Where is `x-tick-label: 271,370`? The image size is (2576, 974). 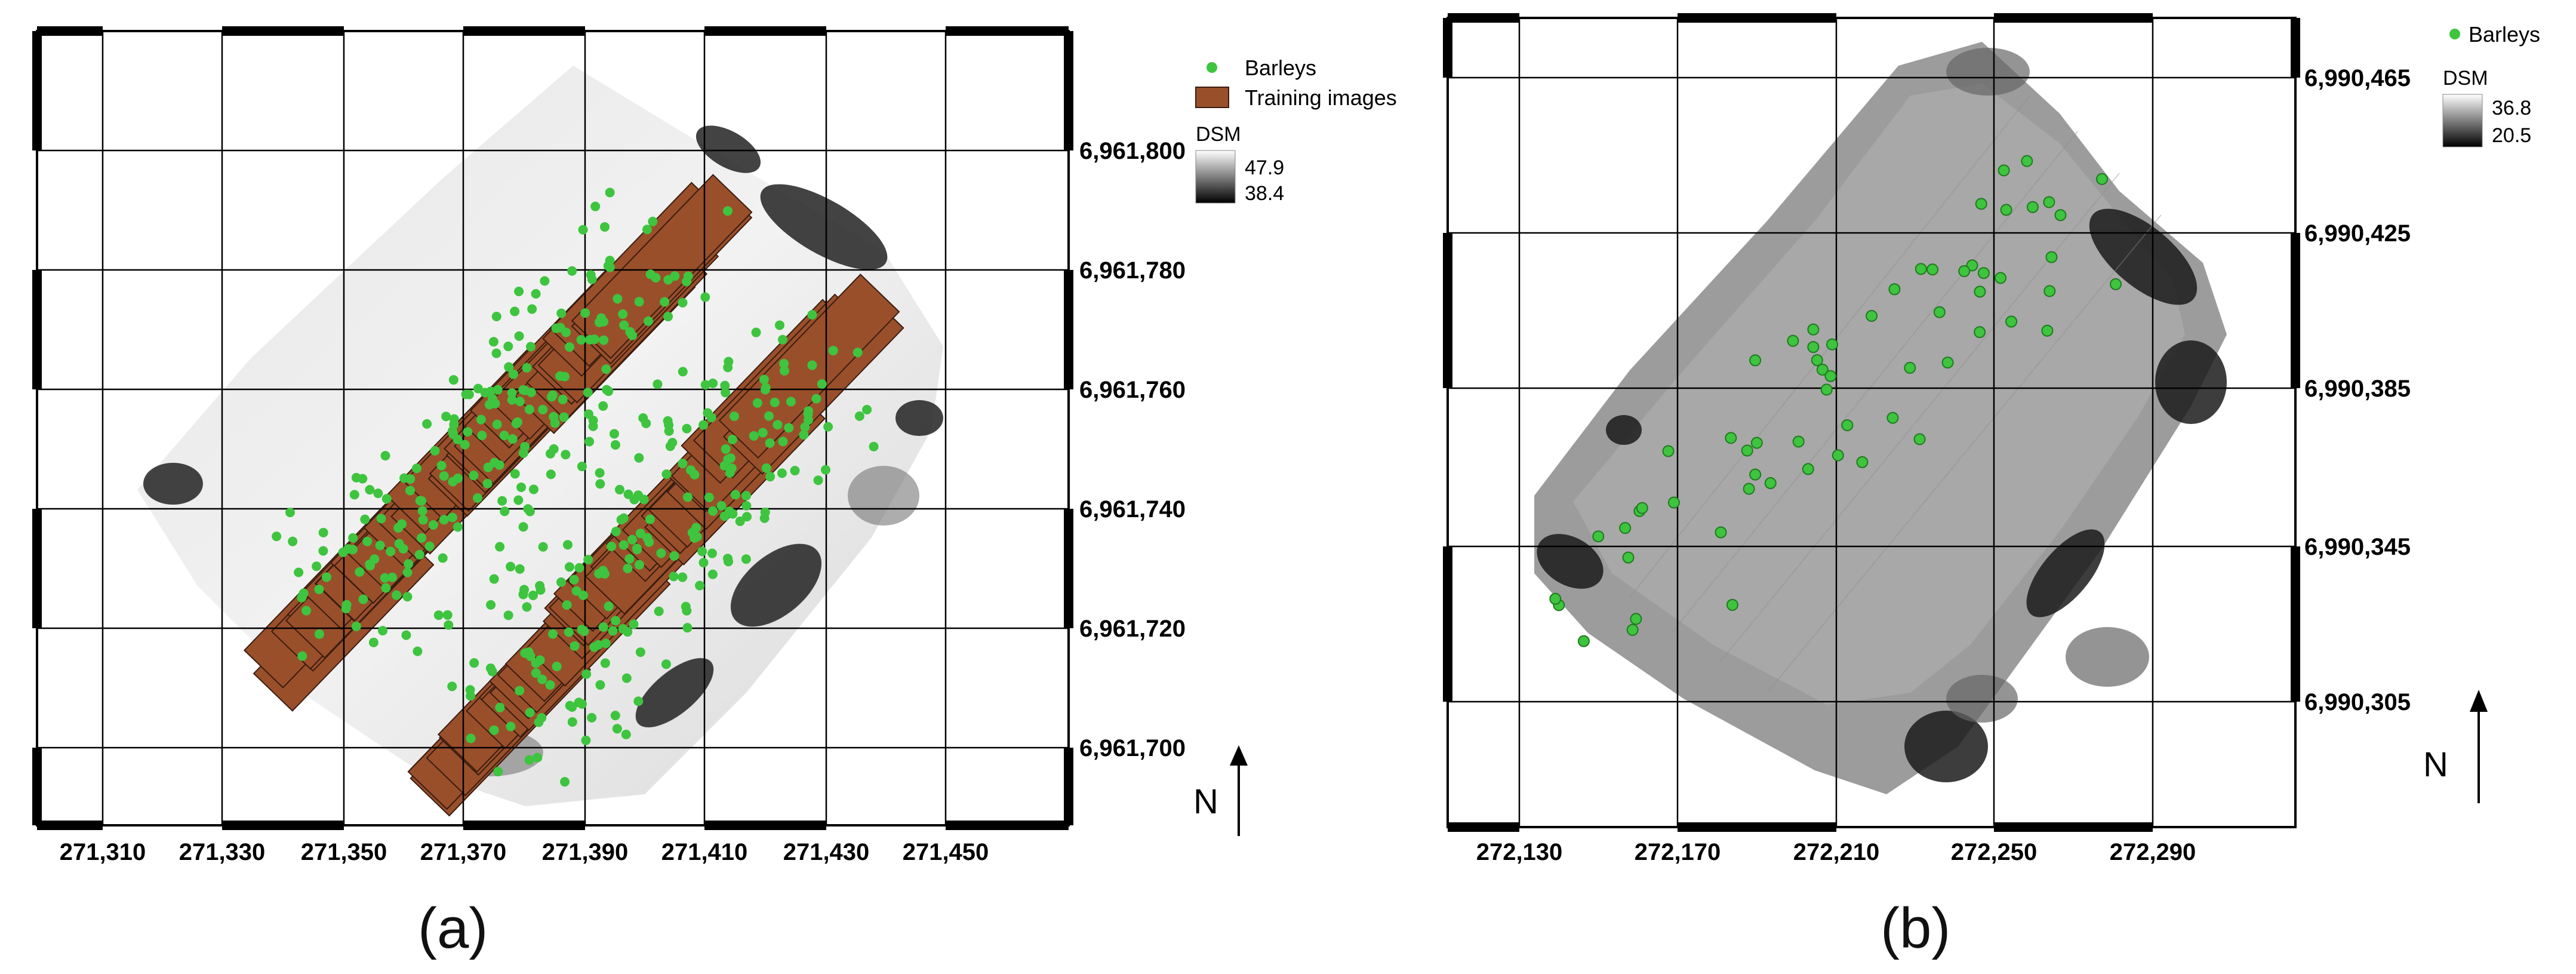 x-tick-label: 271,370 is located at coordinates (463, 852).